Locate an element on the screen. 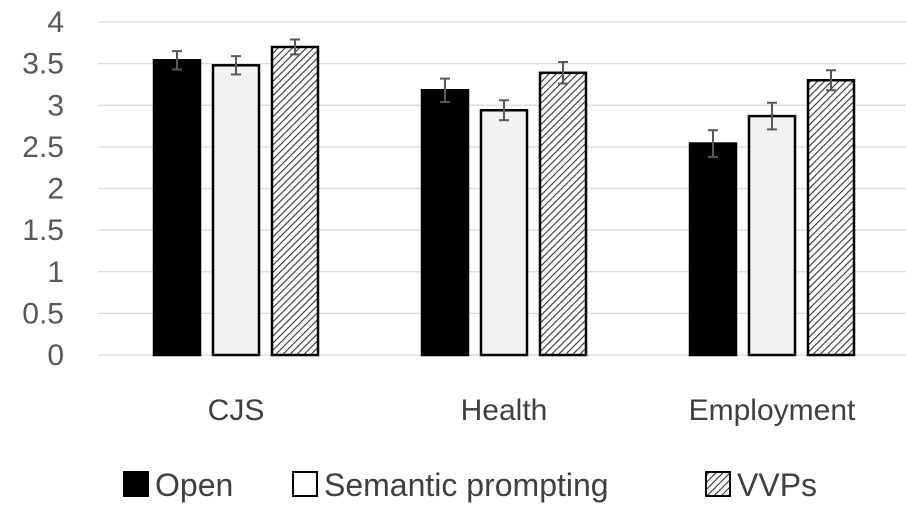 This screenshot has height=507, width=906. bar-open-employment is located at coordinates (713, 249).